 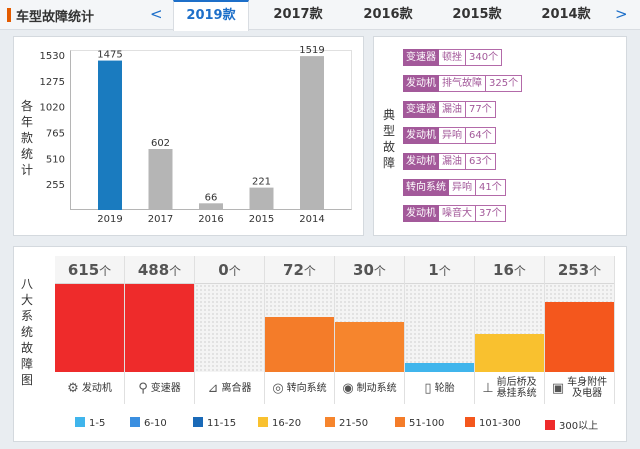 I want to click on tab-2019: 2019款, so click(x=211, y=15).